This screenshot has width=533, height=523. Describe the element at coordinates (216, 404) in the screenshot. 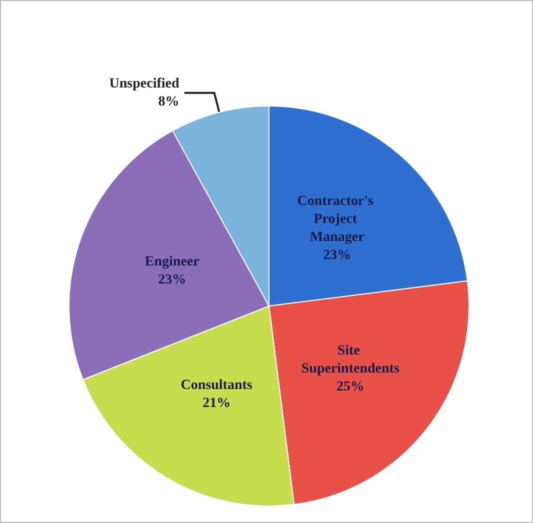

I see `data-label: 21%` at that location.